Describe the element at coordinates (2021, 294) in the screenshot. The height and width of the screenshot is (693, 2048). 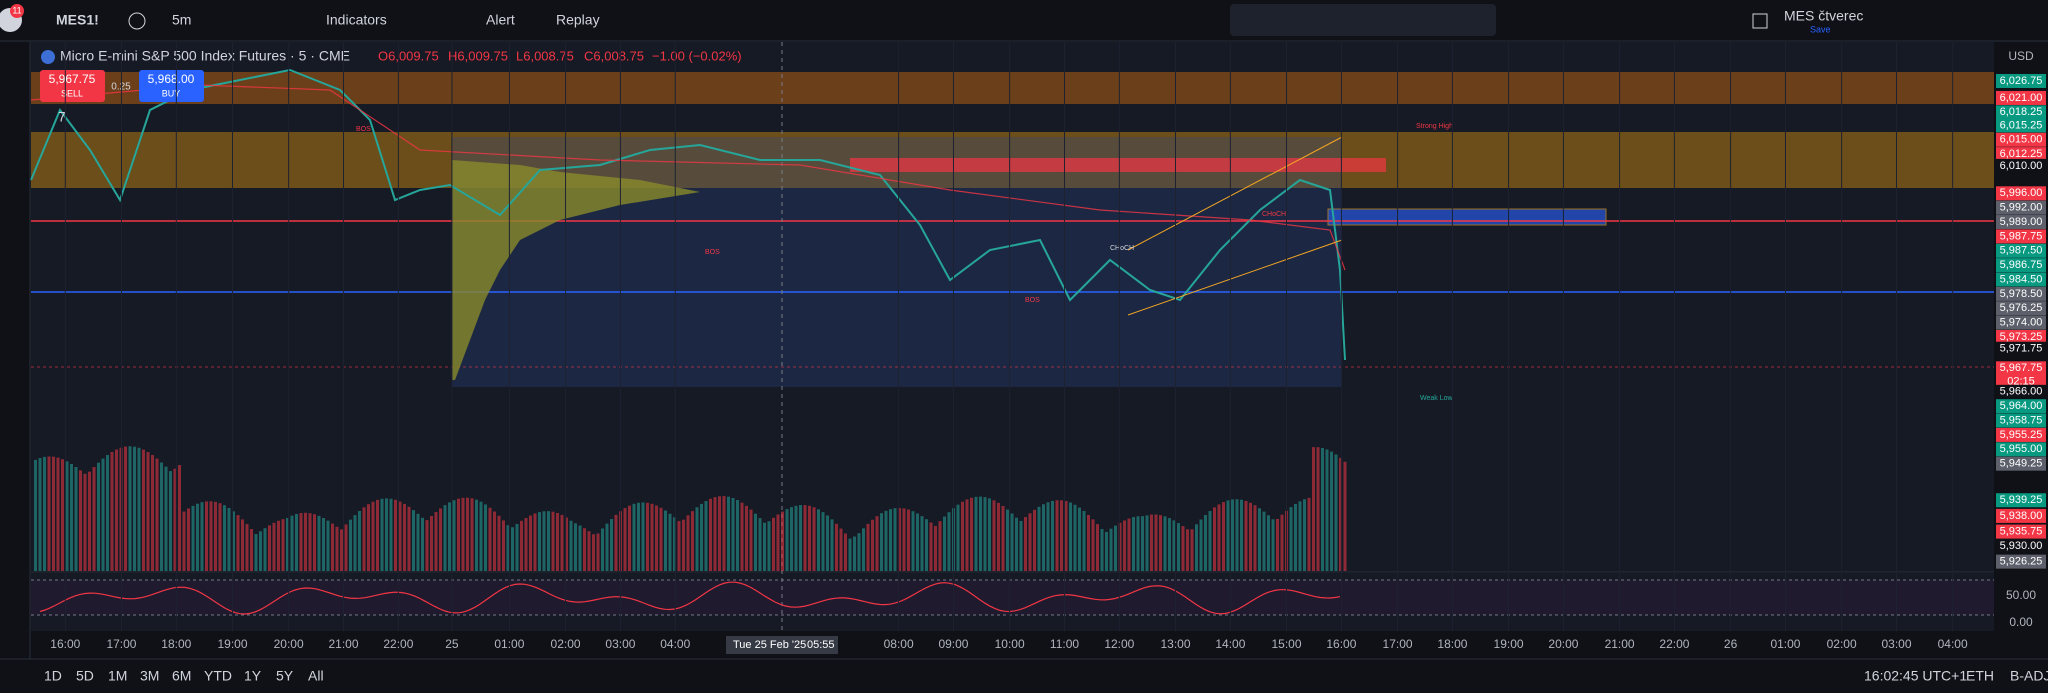
I see `price-label: 5,978.50` at that location.